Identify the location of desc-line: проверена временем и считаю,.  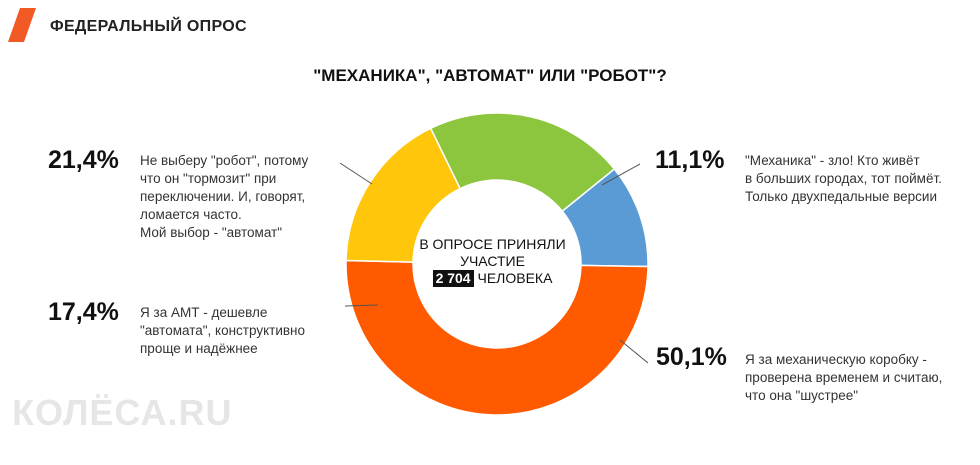
(844, 377).